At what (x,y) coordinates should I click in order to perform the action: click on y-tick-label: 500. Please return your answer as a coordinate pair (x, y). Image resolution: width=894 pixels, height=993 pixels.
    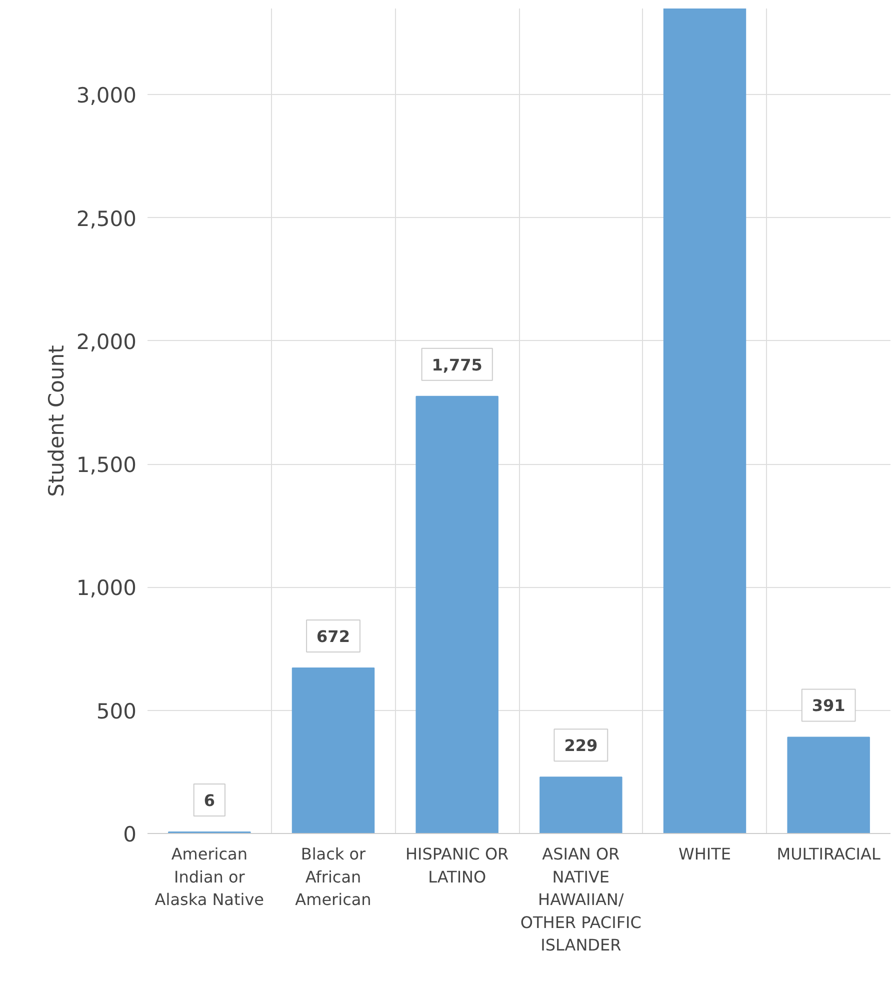
    Looking at the image, I should click on (116, 711).